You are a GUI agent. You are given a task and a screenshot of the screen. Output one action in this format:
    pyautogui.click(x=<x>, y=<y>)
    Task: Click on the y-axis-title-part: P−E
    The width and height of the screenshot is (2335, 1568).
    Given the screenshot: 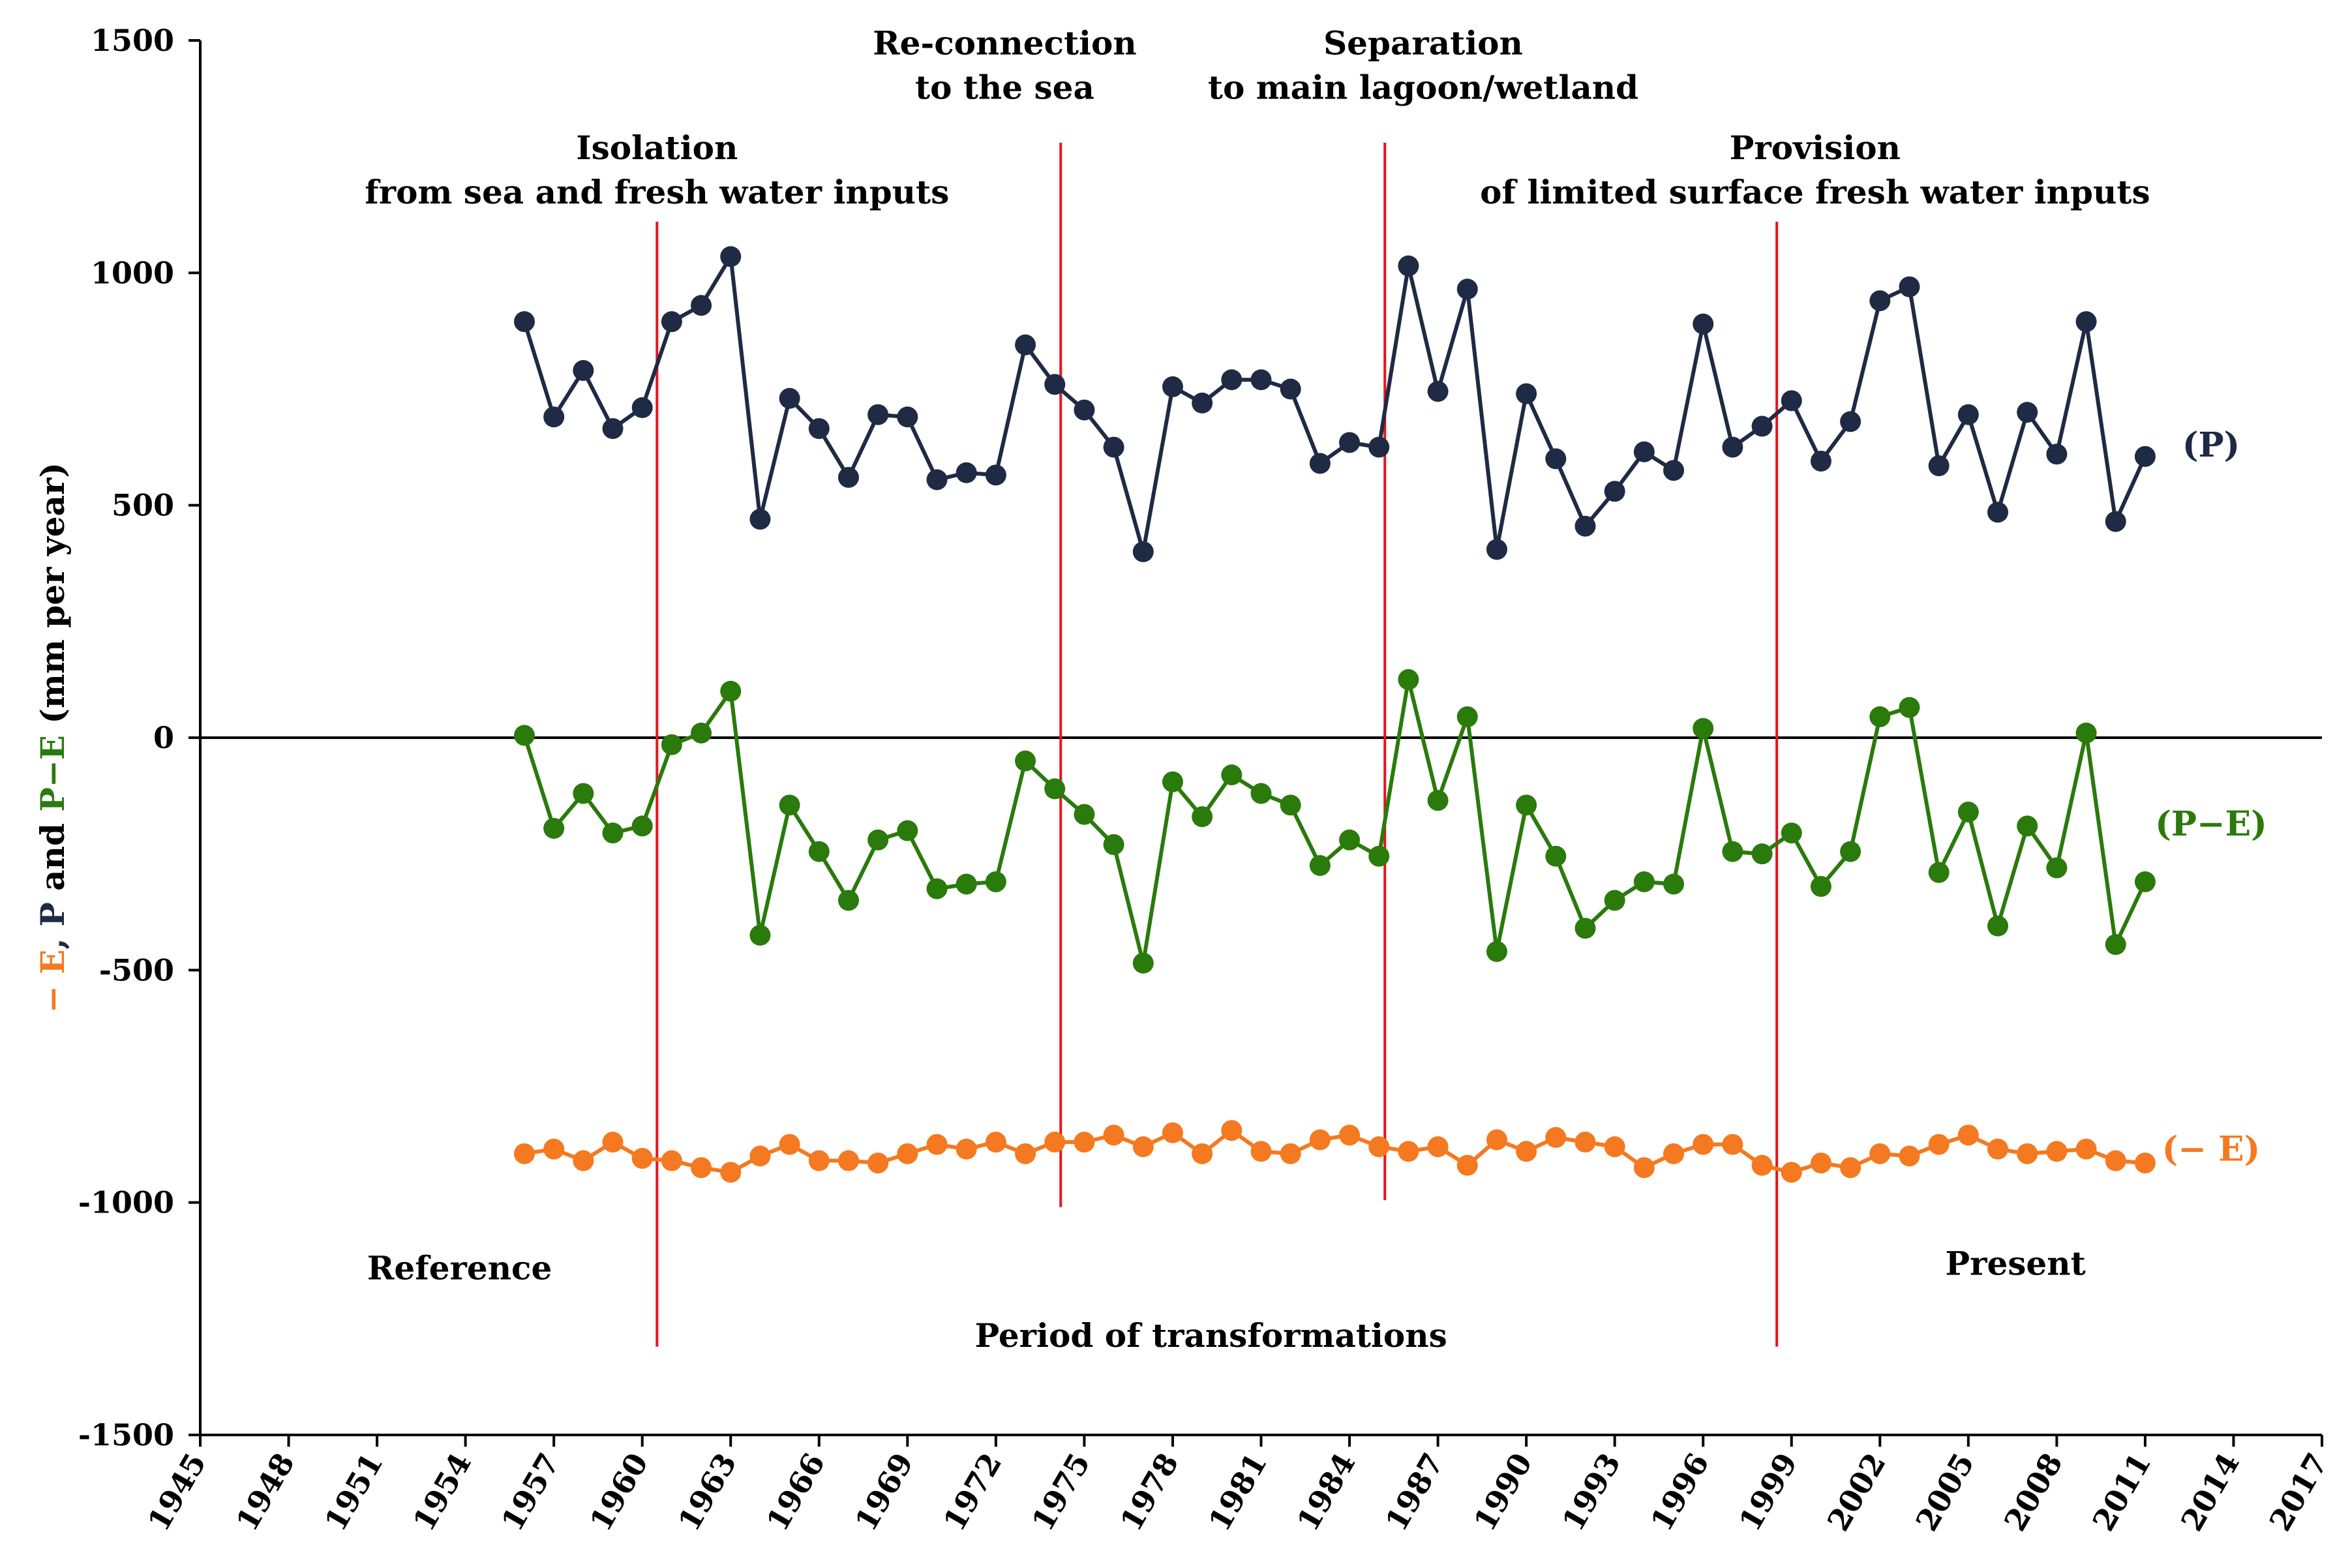 What is the action you would take?
    pyautogui.click(x=52, y=773)
    